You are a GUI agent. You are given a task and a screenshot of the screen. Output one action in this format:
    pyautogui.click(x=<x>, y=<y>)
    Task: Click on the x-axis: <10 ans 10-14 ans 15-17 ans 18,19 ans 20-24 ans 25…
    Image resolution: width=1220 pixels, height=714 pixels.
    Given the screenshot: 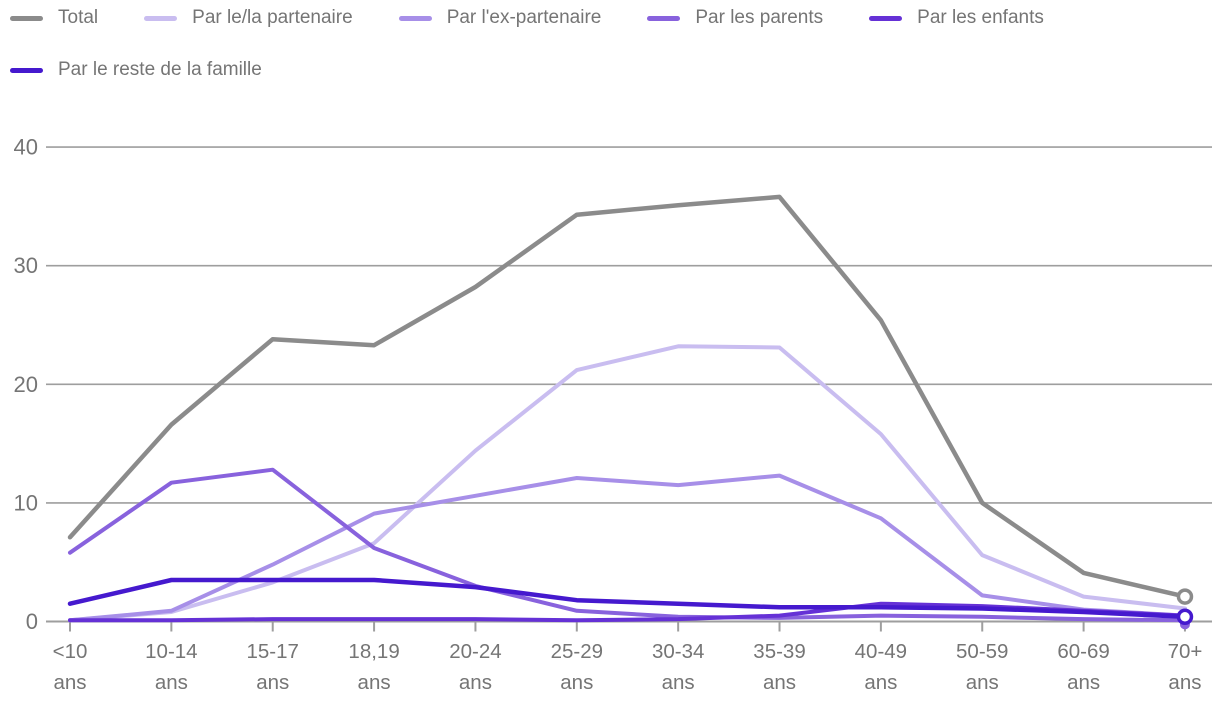 What is the action you would take?
    pyautogui.click(x=628, y=657)
    